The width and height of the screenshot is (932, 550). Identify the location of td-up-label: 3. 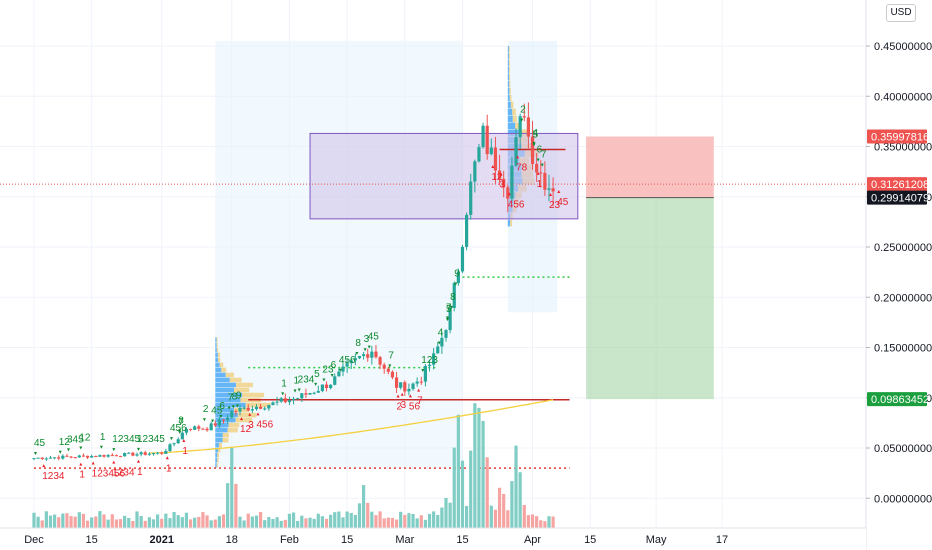
(367, 339).